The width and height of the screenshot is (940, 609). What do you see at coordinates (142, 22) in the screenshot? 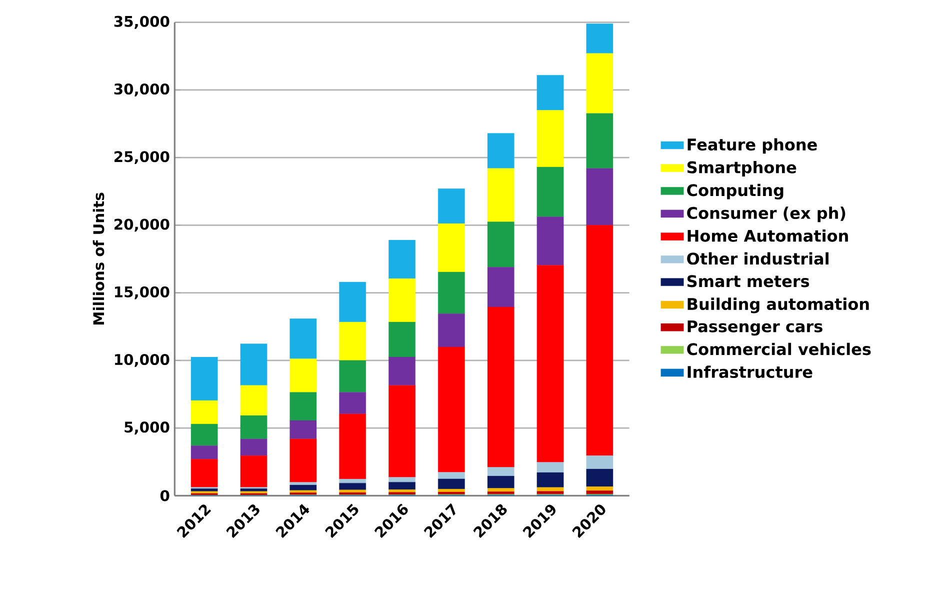
I see `y-tick-label: 35,000` at bounding box center [142, 22].